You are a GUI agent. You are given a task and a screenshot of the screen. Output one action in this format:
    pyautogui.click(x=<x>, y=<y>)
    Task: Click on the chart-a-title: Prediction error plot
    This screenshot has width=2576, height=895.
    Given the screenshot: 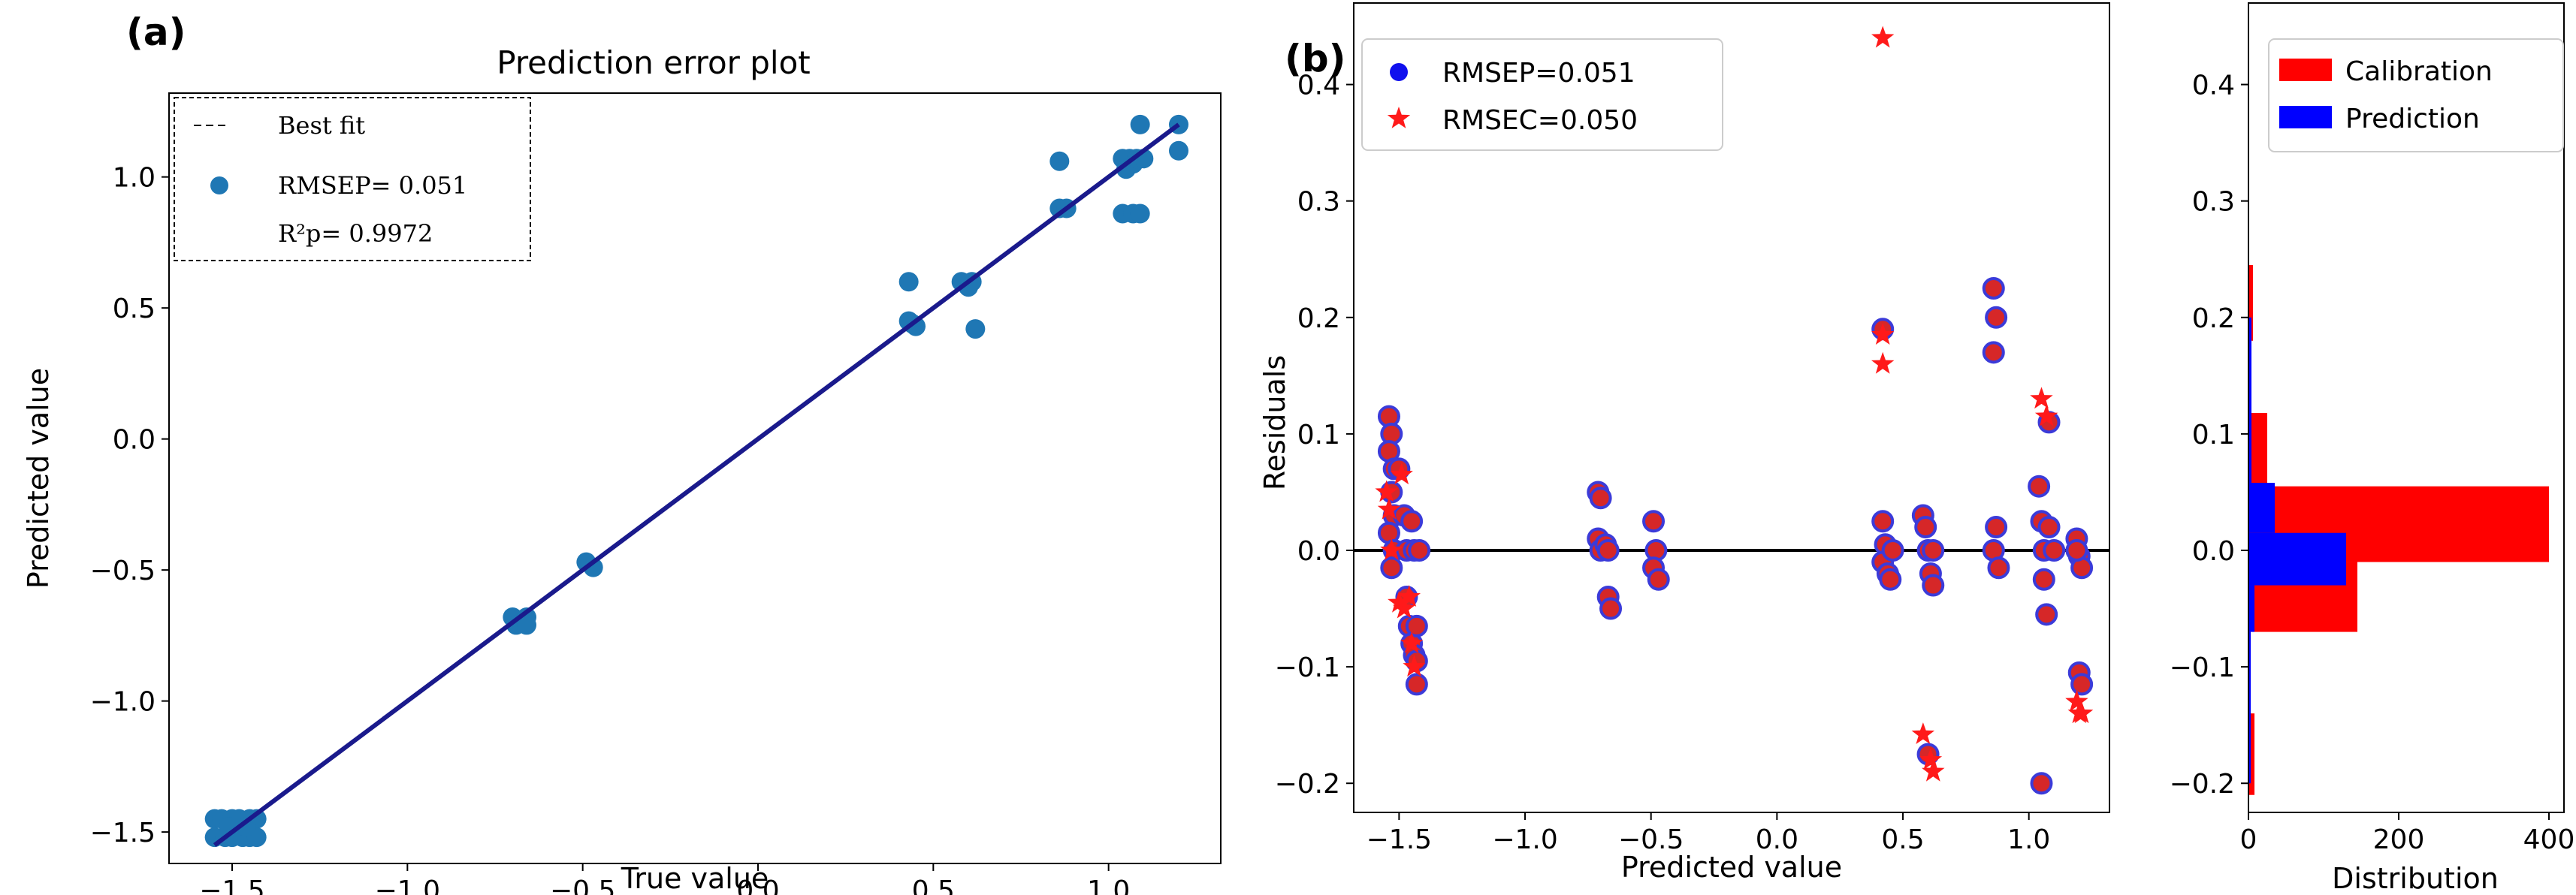 What is the action you would take?
    pyautogui.click(x=654, y=62)
    